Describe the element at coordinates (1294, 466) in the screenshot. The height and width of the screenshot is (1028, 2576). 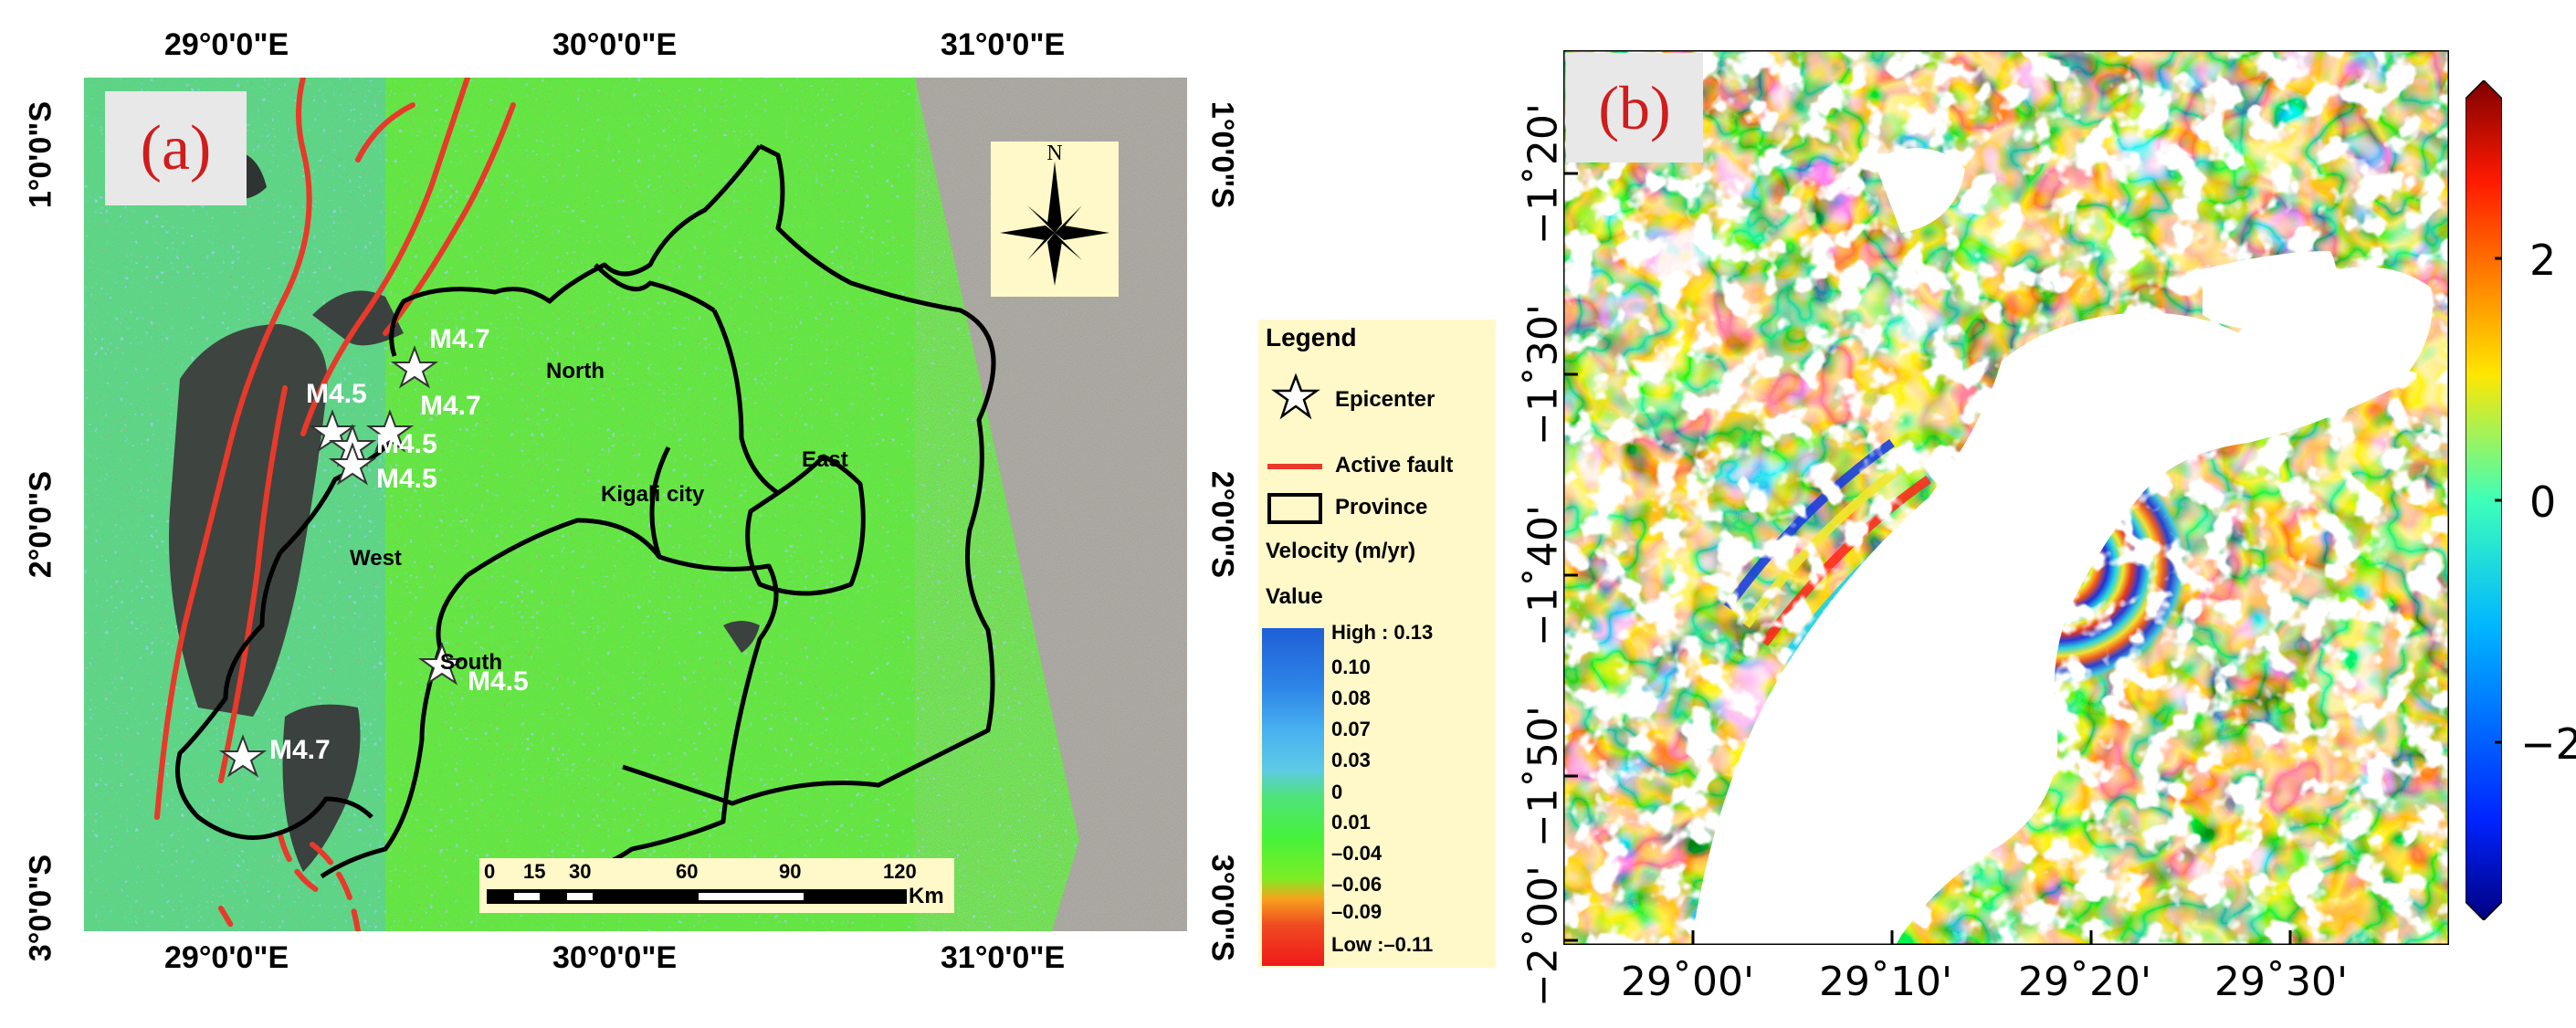
I see `active-fault-swatch` at that location.